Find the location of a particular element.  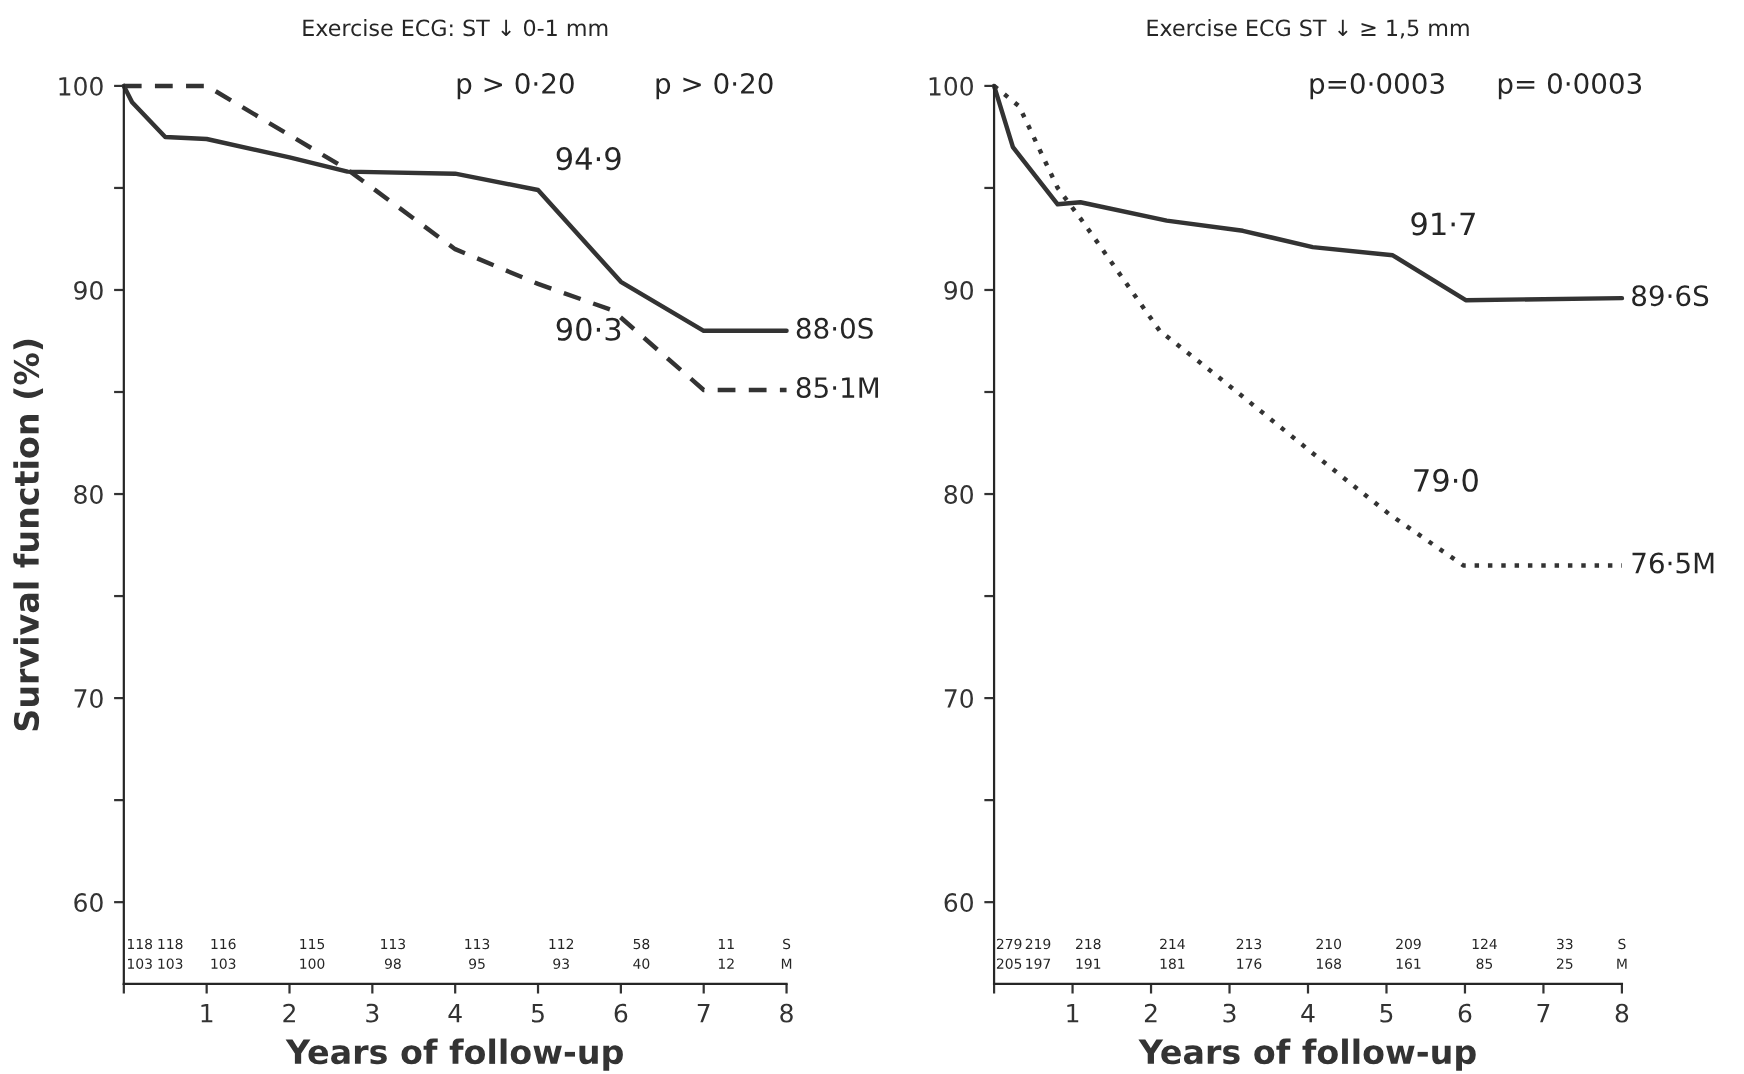

y-axis-title: Survival function (%) is located at coordinates (28, 535).